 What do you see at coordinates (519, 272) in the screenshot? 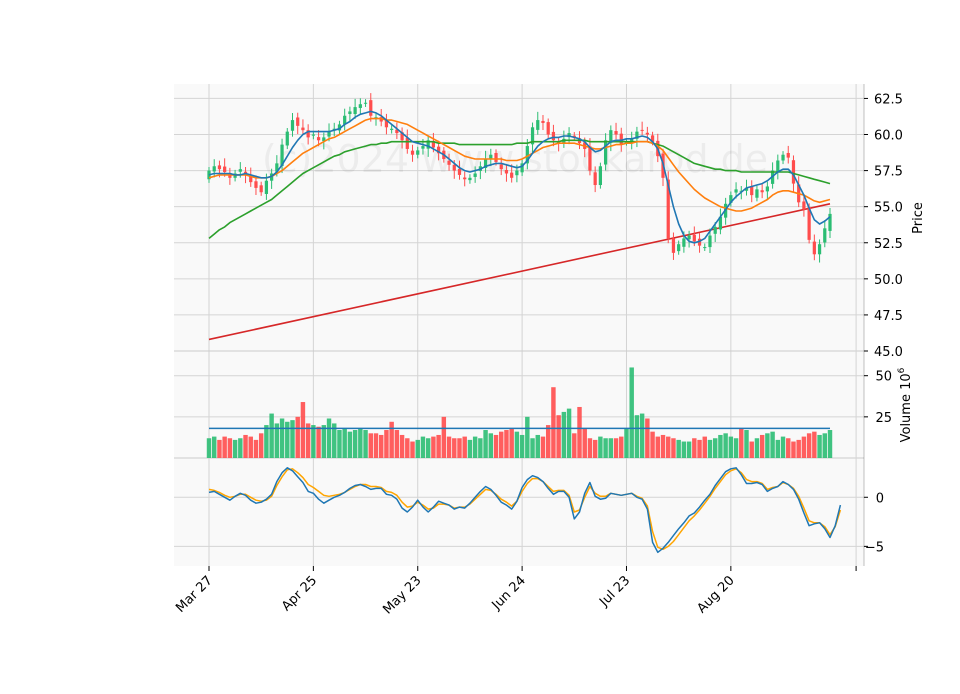
I see `ma-200-line` at bounding box center [519, 272].